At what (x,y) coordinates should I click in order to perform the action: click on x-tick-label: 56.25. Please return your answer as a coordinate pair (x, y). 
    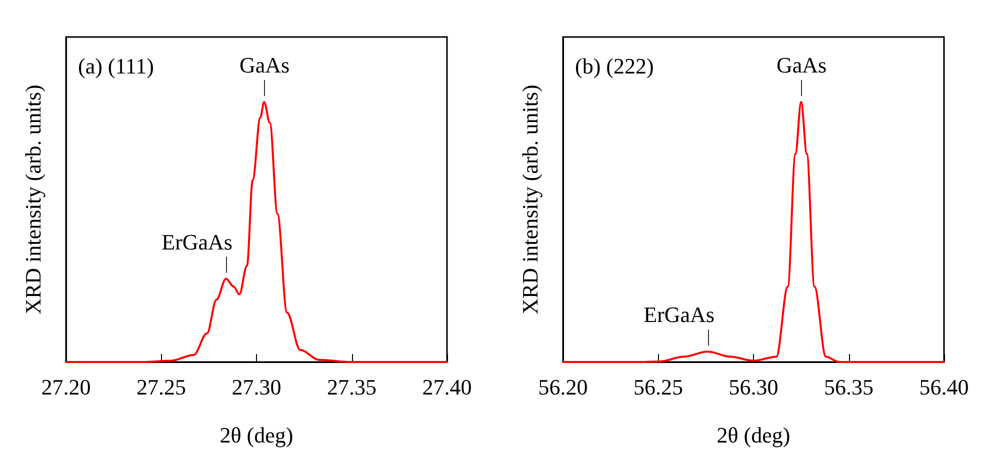
    Looking at the image, I should click on (658, 387).